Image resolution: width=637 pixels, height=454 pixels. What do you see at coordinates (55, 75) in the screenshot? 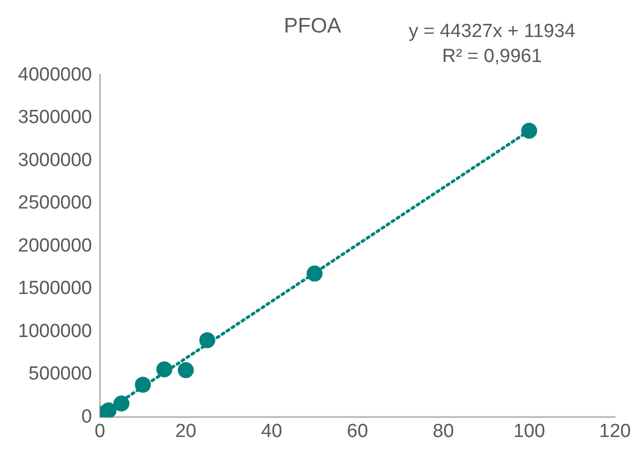
I see `y-tick-label: 4000000` at bounding box center [55, 75].